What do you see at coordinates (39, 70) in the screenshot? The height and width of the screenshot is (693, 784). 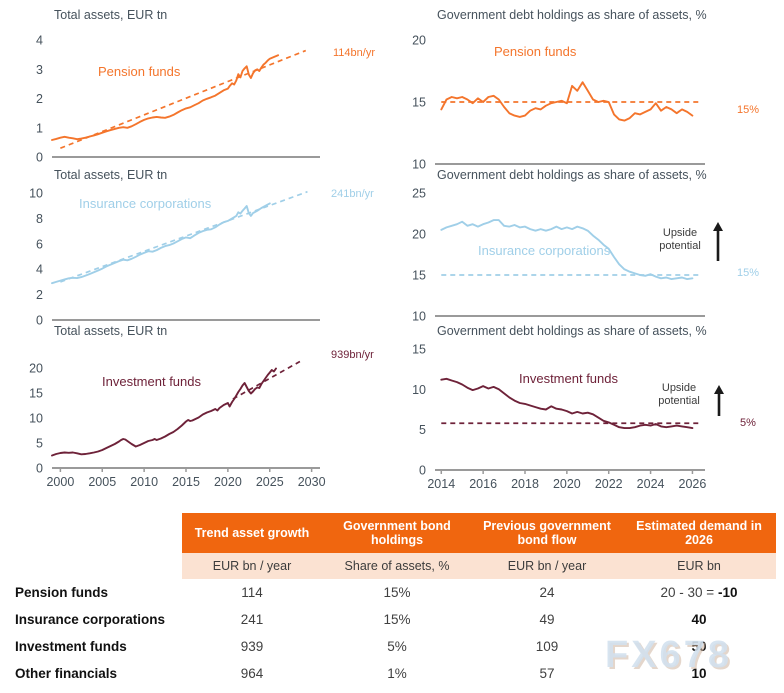 I see `svg-text: 3` at bounding box center [39, 70].